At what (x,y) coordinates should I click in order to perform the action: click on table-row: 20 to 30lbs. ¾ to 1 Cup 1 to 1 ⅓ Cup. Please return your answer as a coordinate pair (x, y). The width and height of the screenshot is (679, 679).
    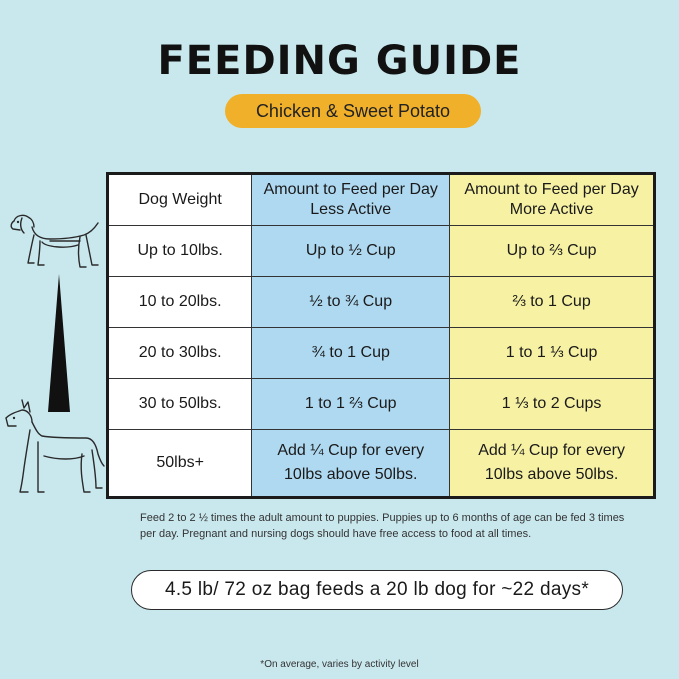
    Looking at the image, I should click on (380, 353).